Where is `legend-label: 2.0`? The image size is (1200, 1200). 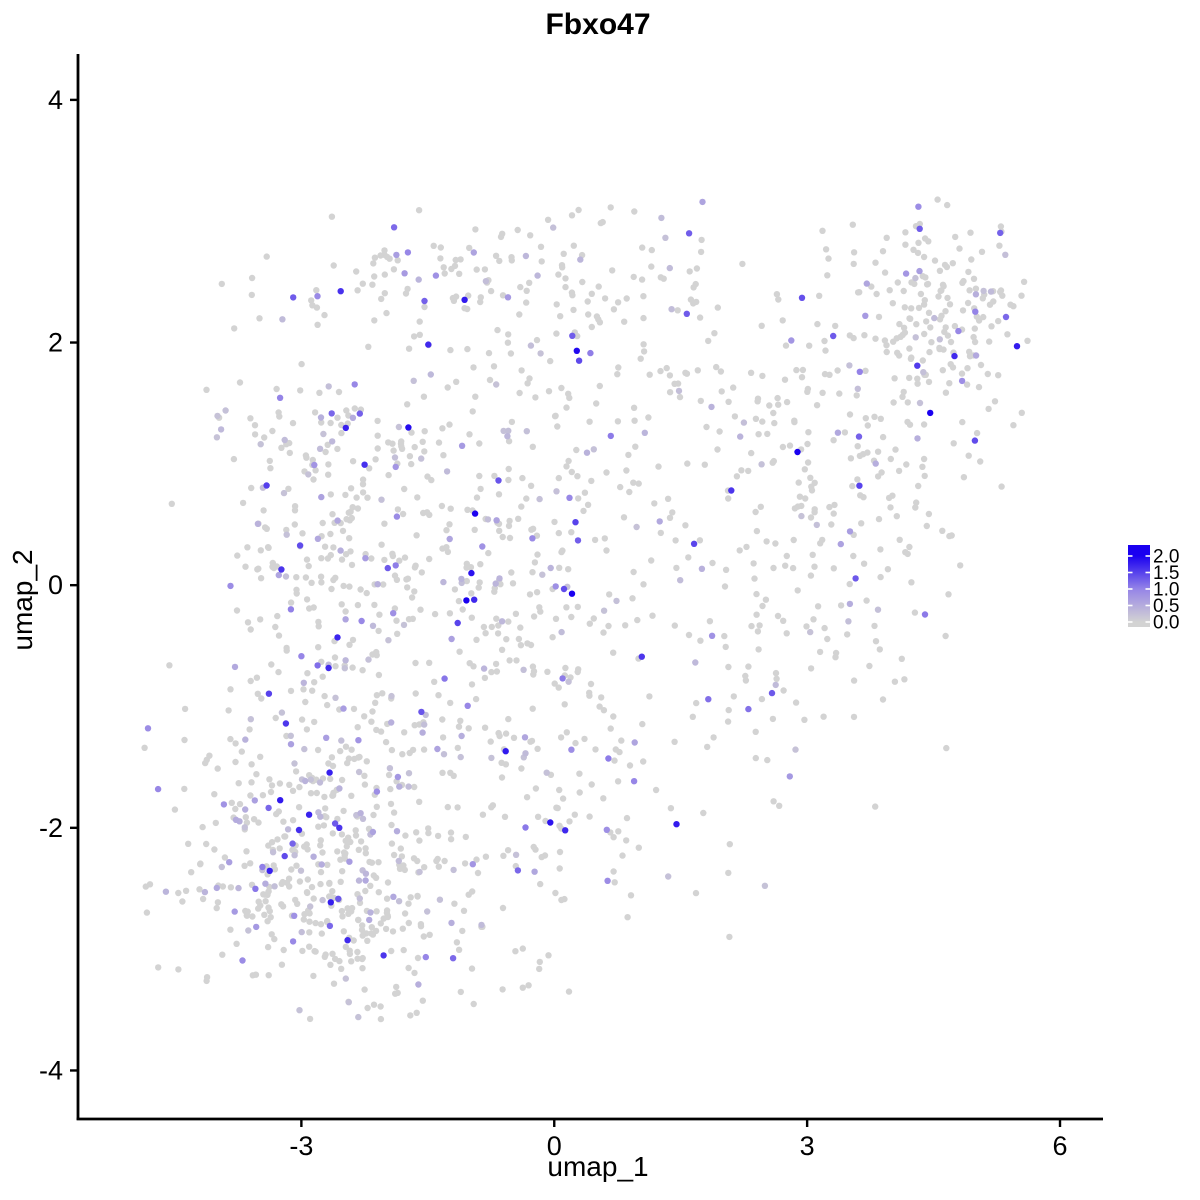 legend-label: 2.0 is located at coordinates (1166, 557).